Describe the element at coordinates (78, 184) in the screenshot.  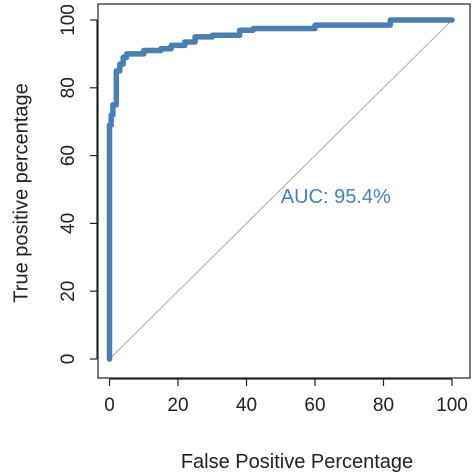
I see `y-axis: 0 20 40 60 80 100` at that location.